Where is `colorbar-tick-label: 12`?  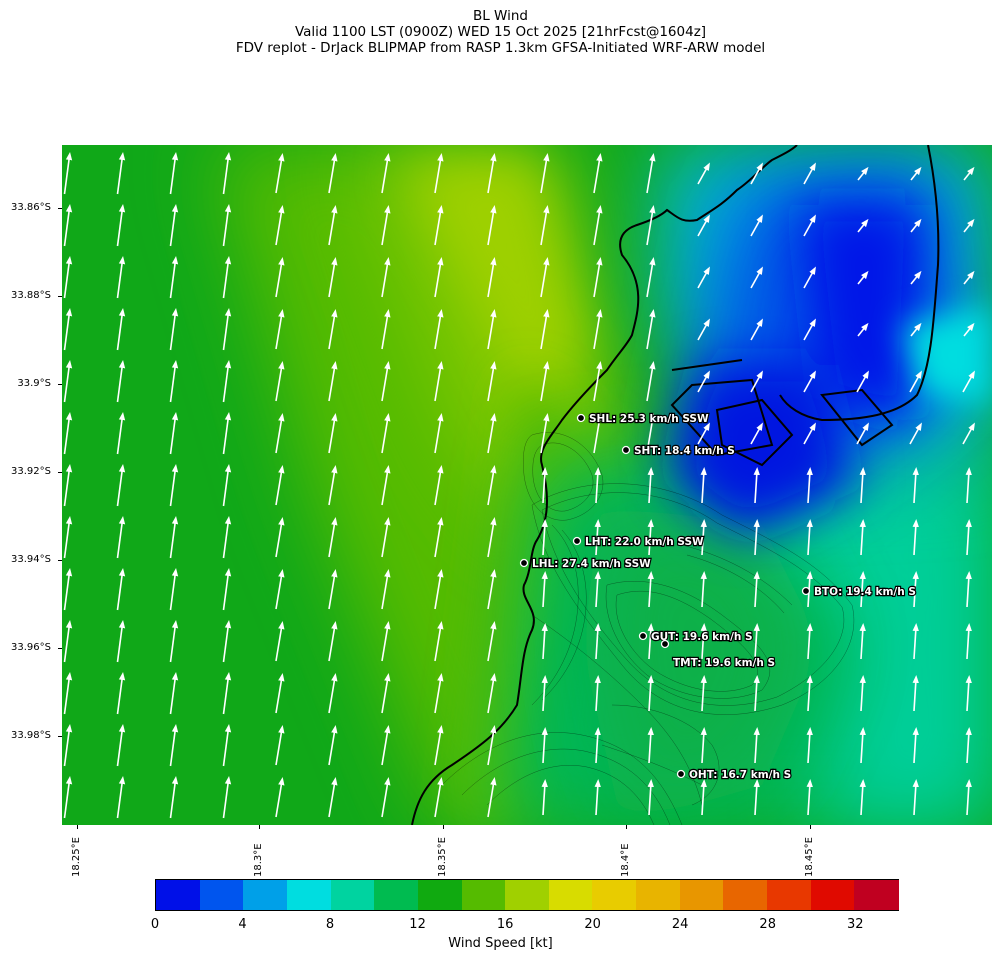 colorbar-tick-label: 12 is located at coordinates (417, 924).